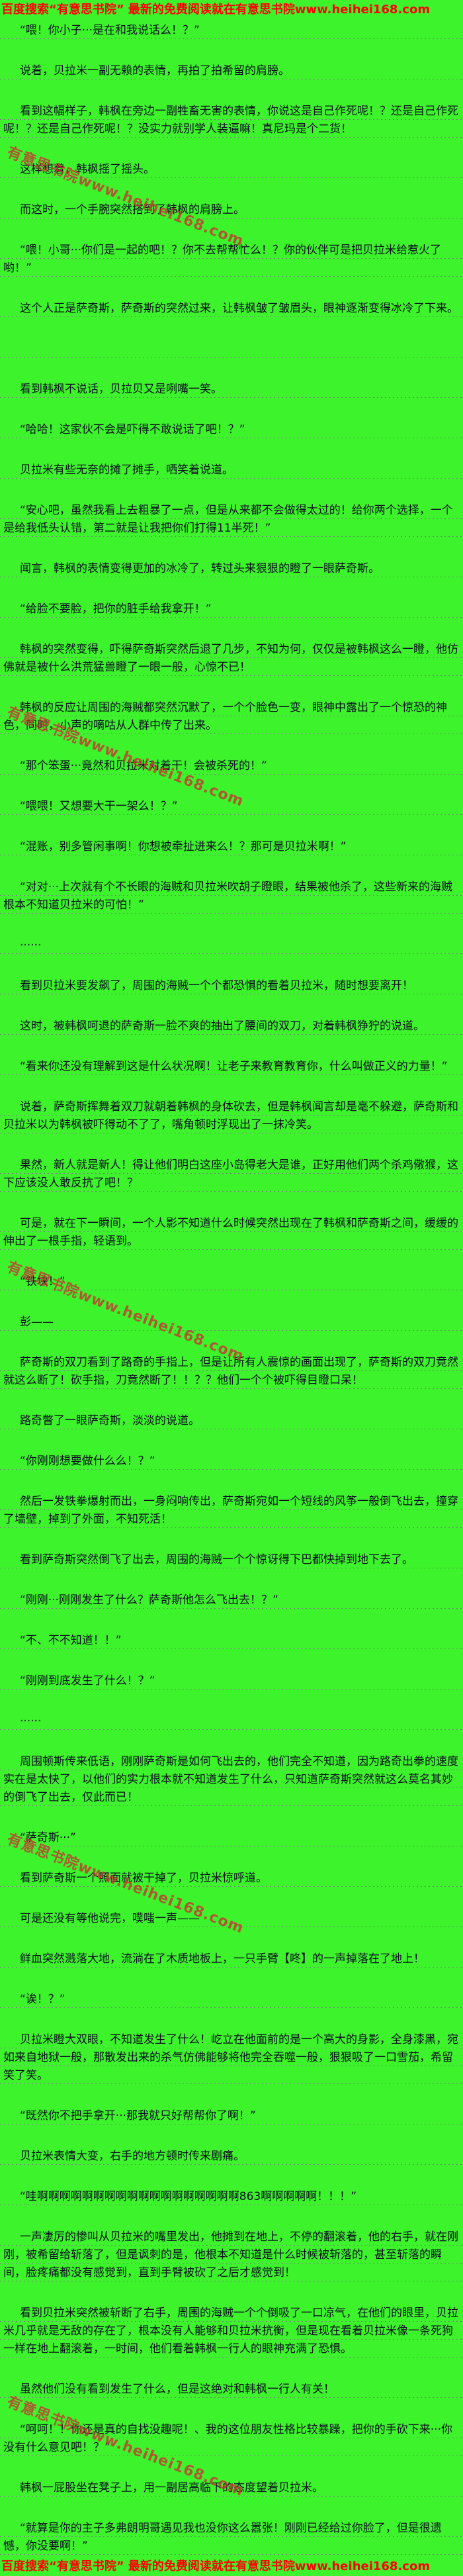 The height and width of the screenshot is (2576, 463). What do you see at coordinates (232, 170) in the screenshot?
I see `paragraph: 这样想着，韩枫摇了摇头。` at bounding box center [232, 170].